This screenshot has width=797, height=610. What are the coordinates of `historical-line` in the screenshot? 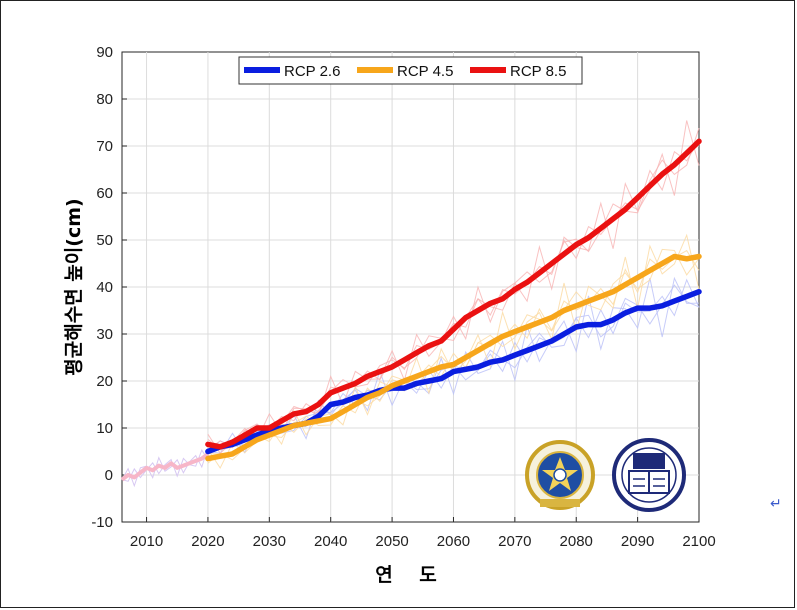 It's located at (165, 467).